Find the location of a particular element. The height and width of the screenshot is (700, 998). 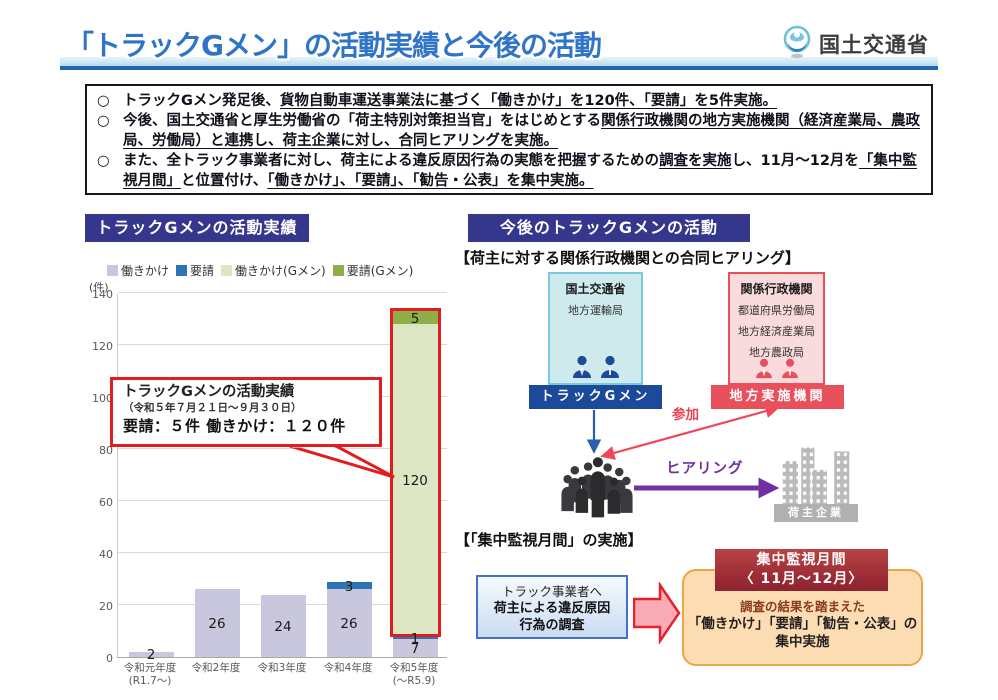

bar-value-label: 120 is located at coordinates (415, 481).